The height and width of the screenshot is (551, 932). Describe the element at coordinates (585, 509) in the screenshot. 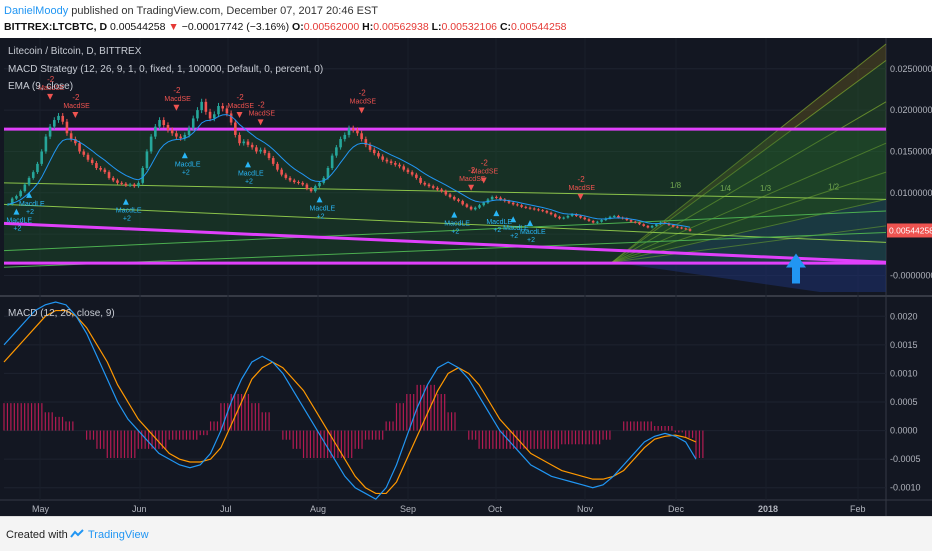

I see `time-tick-label: Nov` at that location.